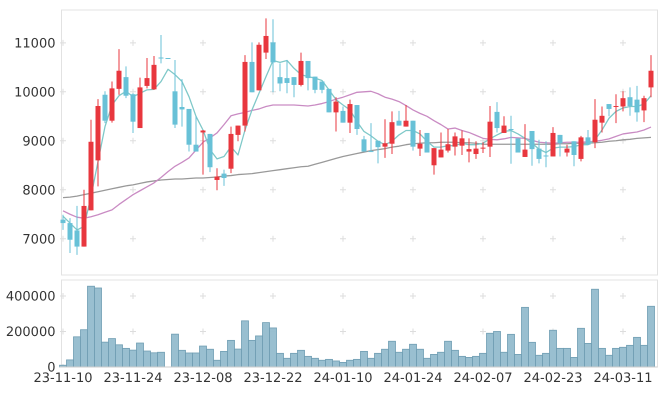 The width and height of the screenshot is (665, 396). What do you see at coordinates (35, 92) in the screenshot?
I see `y-tick-label: 10000` at bounding box center [35, 92].